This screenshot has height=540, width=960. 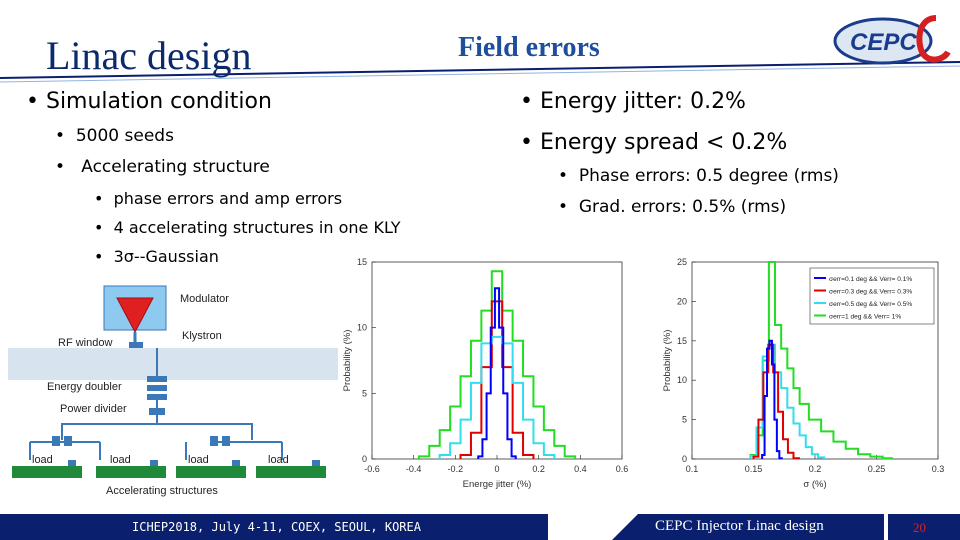 What do you see at coordinates (580, 469) in the screenshot?
I see `x-tick-label: 0.4` at bounding box center [580, 469].